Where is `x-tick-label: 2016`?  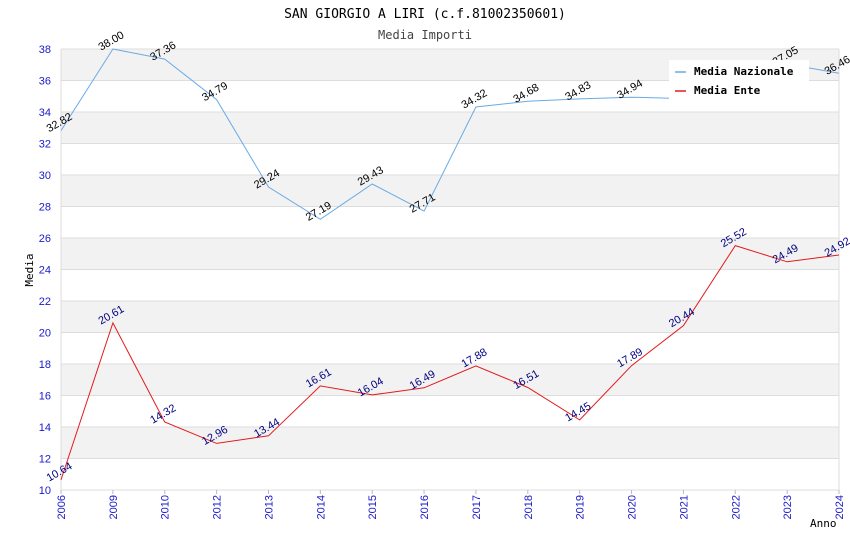 x-tick-label: 2016 is located at coordinates (425, 507).